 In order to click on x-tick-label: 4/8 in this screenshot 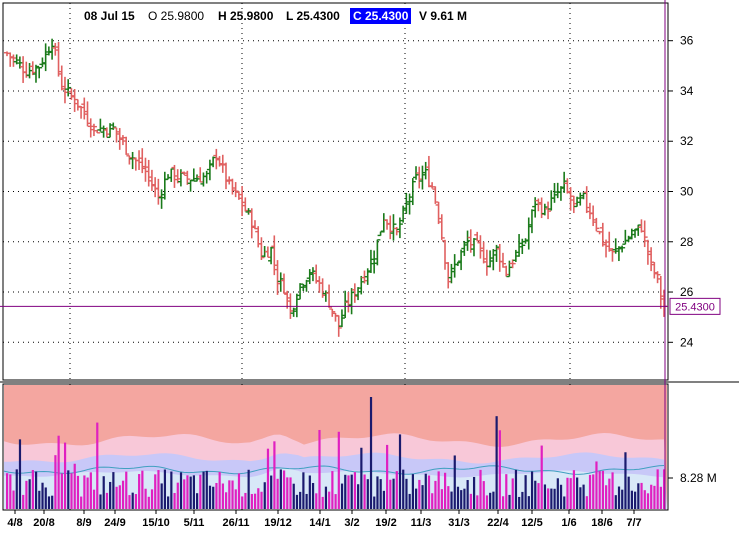, I will do `click(14, 523)`.